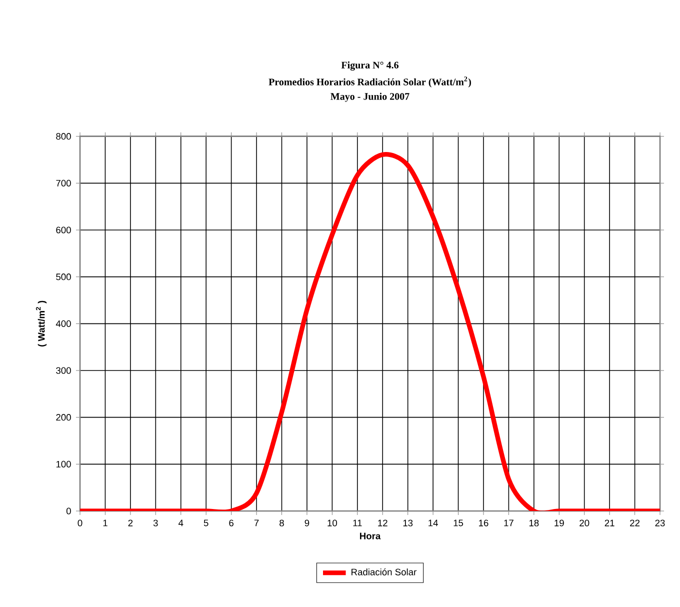 This screenshot has height=607, width=680. Describe the element at coordinates (63, 370) in the screenshot. I see `y-tick-label: 300` at that location.